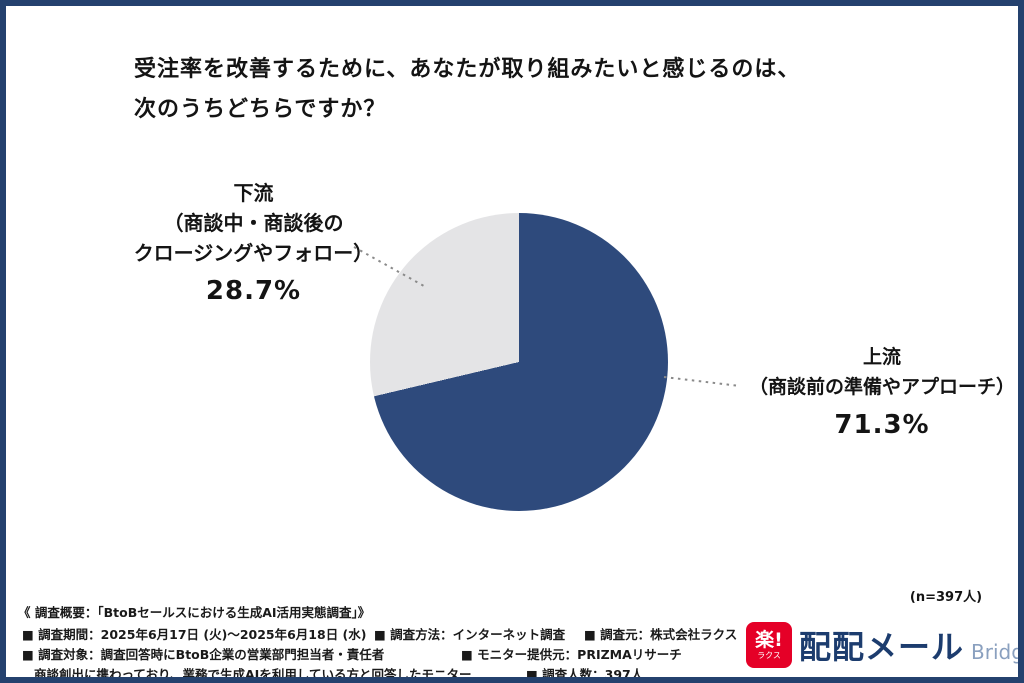  Describe the element at coordinates (253, 291) in the screenshot. I see `downstream-percentage: 28.7%` at that location.